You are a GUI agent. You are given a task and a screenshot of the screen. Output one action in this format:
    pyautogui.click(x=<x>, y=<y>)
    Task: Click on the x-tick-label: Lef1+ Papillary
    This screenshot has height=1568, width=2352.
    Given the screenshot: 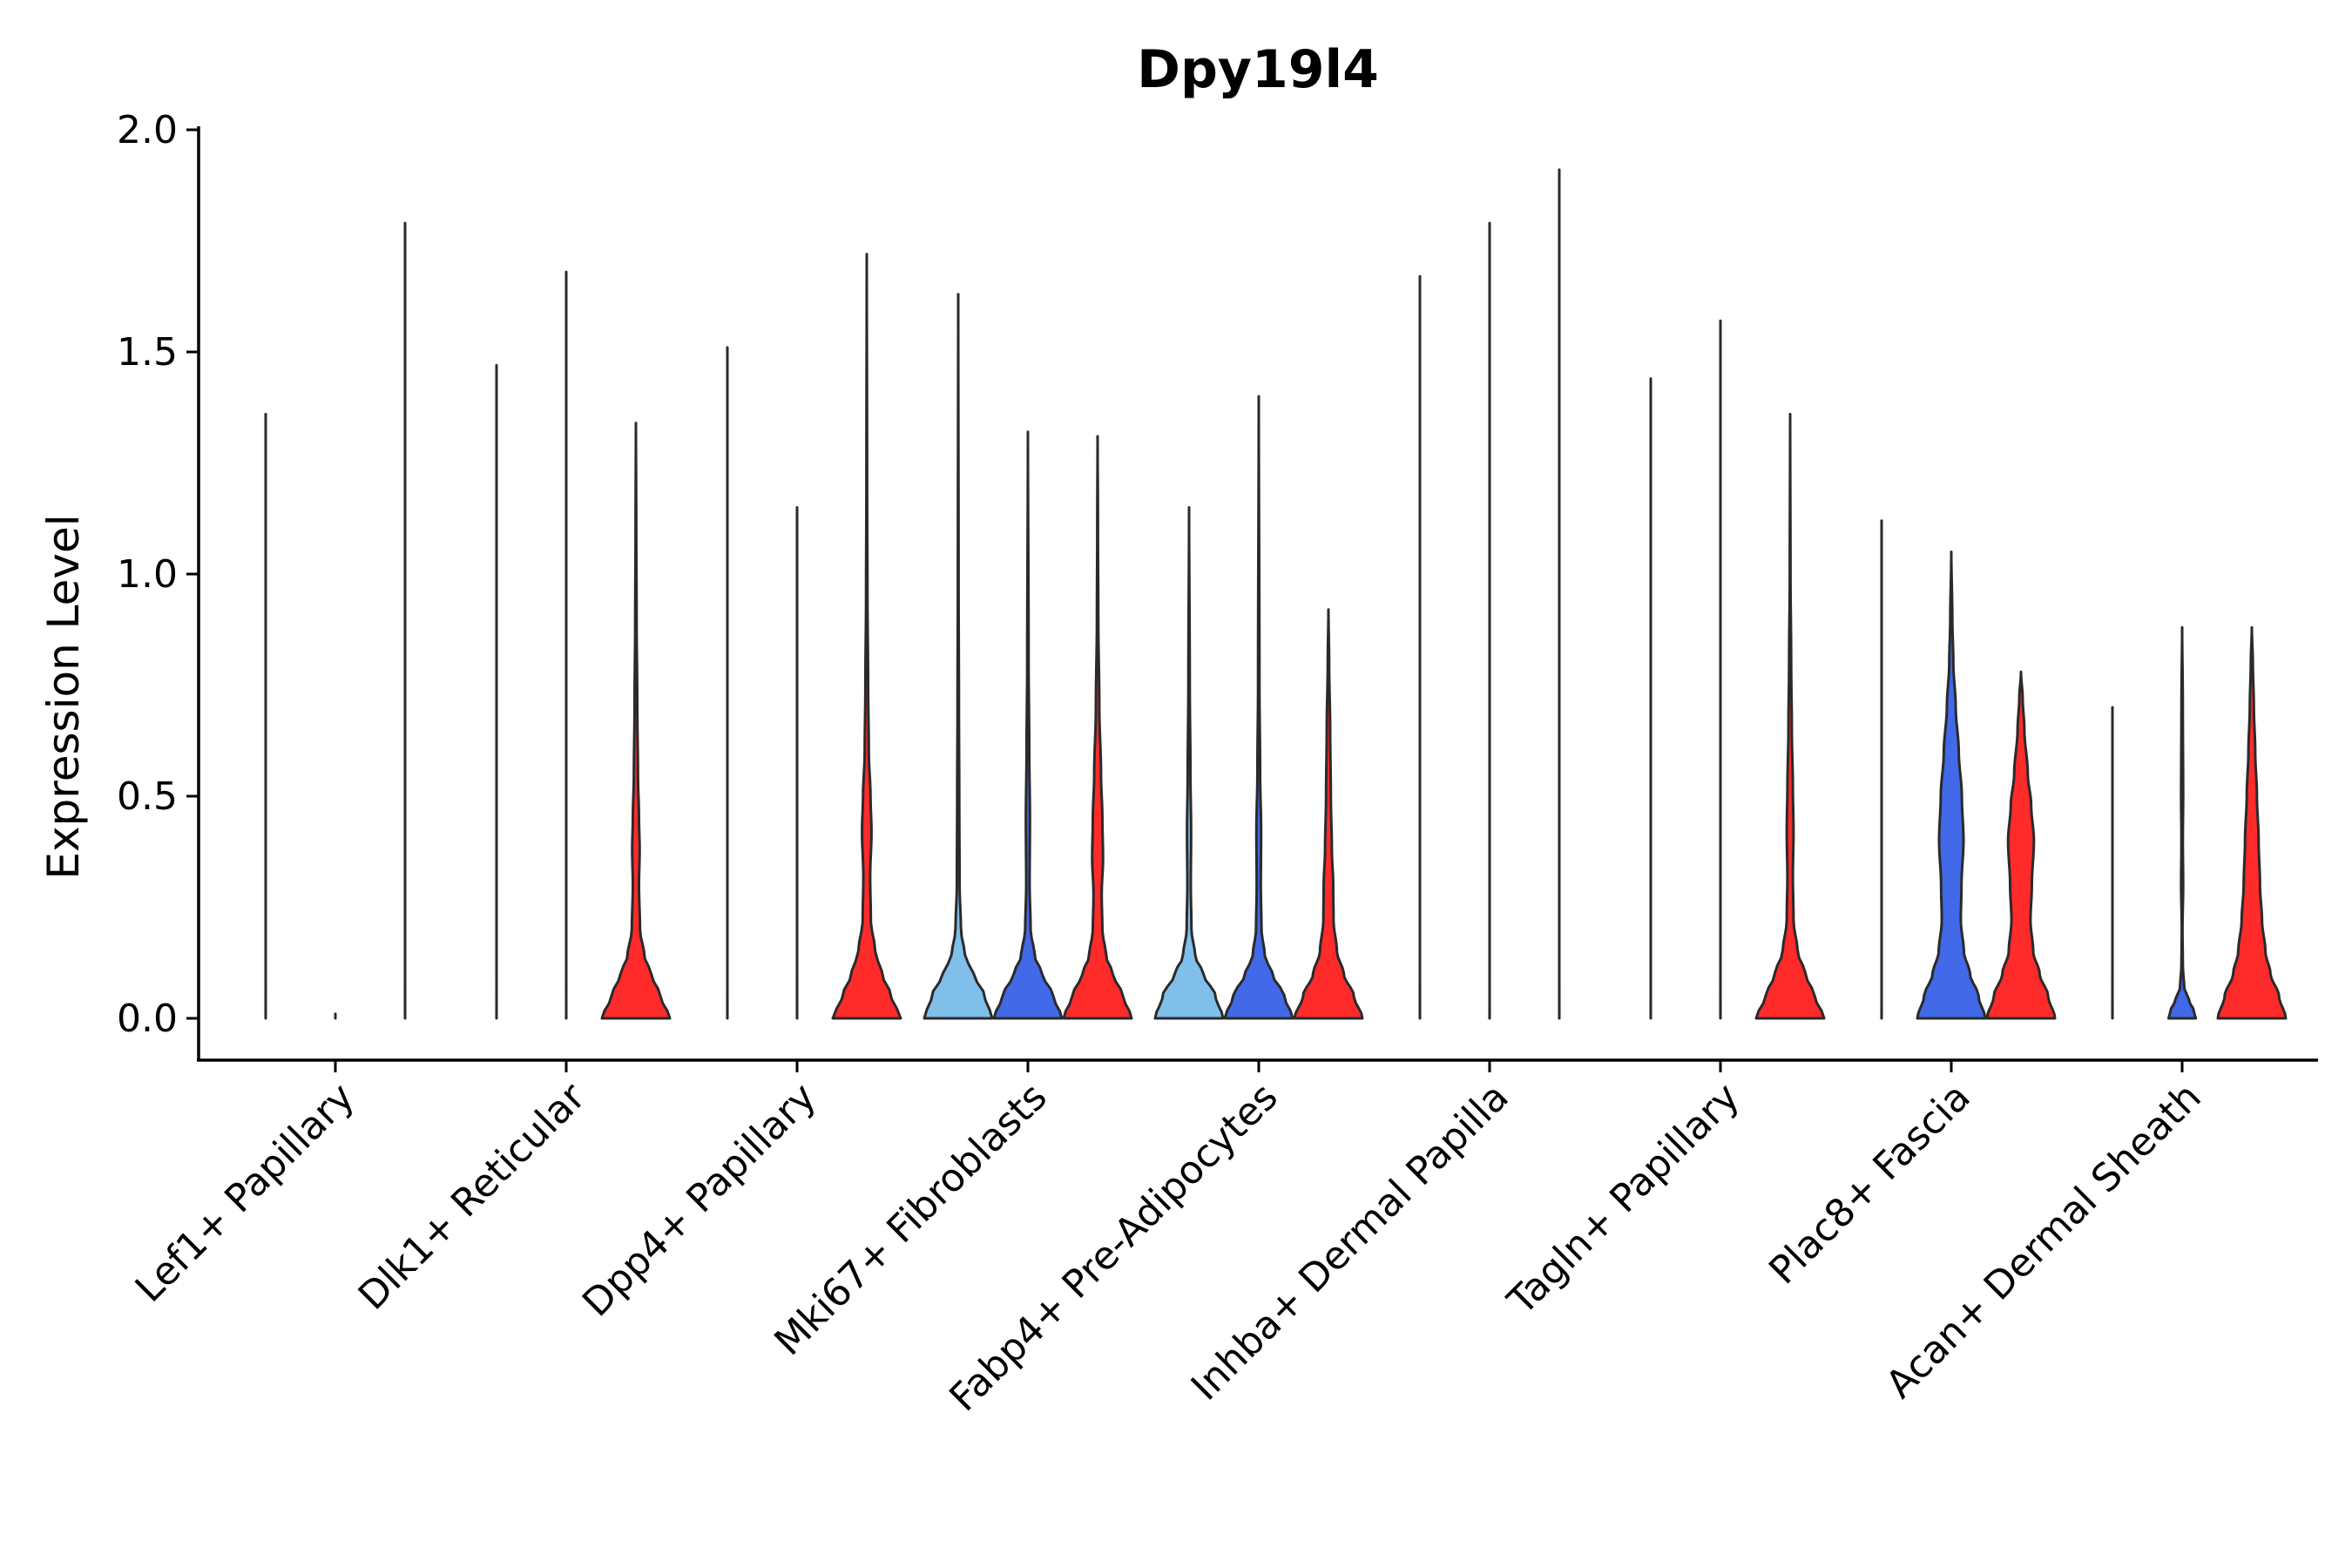 What is the action you would take?
    pyautogui.click(x=245, y=1193)
    